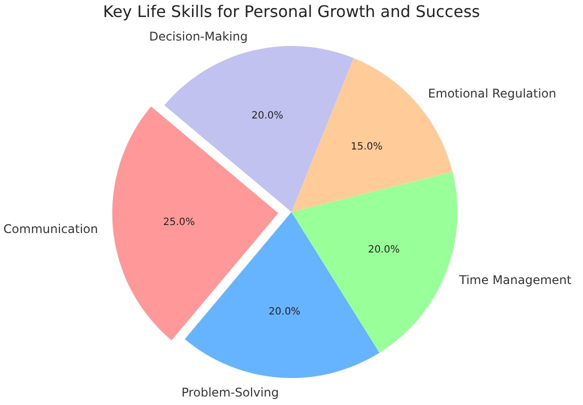  Describe the element at coordinates (515, 279) in the screenshot. I see `slice-label: Time Management` at that location.